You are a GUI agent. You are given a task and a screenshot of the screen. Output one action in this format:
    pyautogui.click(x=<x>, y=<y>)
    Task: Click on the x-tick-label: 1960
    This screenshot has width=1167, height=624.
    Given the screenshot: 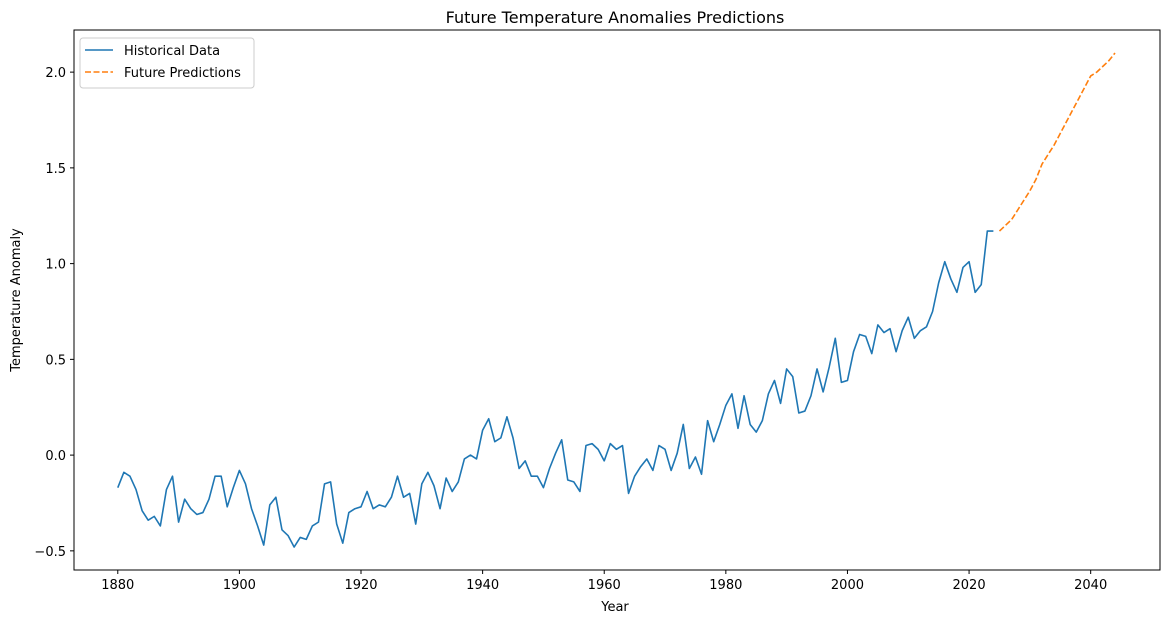 What is the action you would take?
    pyautogui.click(x=604, y=585)
    